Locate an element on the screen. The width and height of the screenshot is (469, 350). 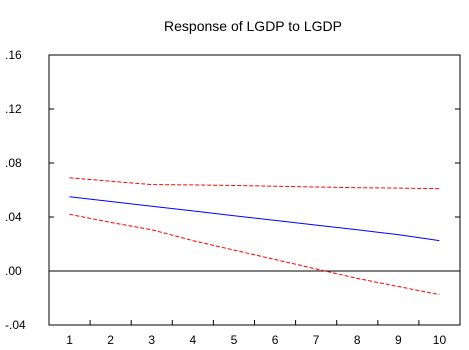
x-tick-label: 7 is located at coordinates (316, 340).